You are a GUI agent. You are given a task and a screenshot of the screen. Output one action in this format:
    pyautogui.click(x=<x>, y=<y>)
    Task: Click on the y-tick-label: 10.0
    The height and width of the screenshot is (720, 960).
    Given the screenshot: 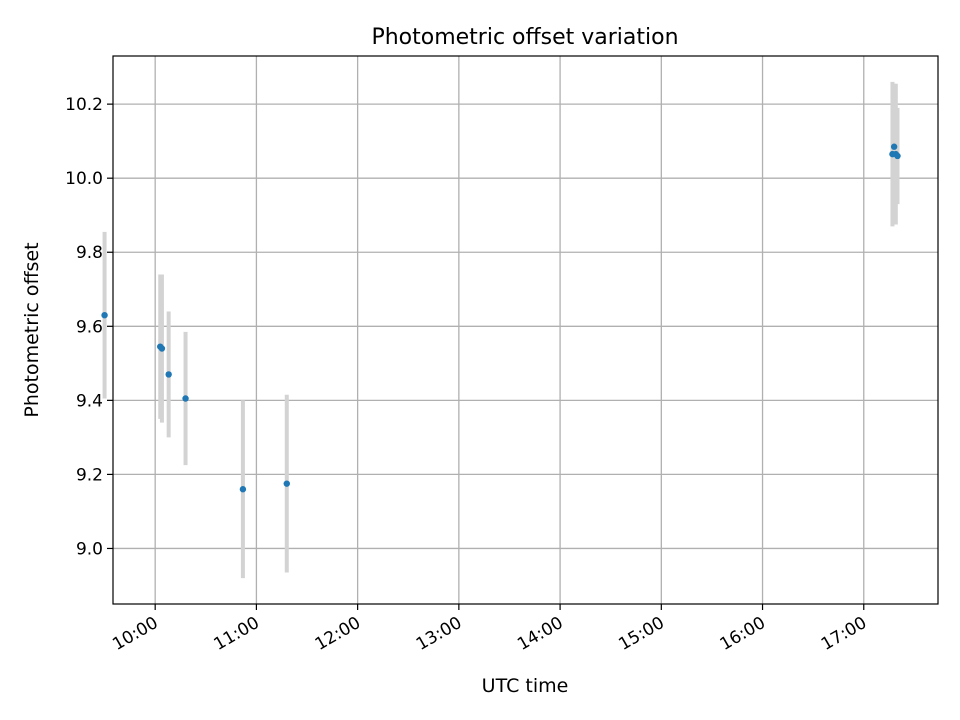 What is the action you would take?
    pyautogui.click(x=84, y=179)
    